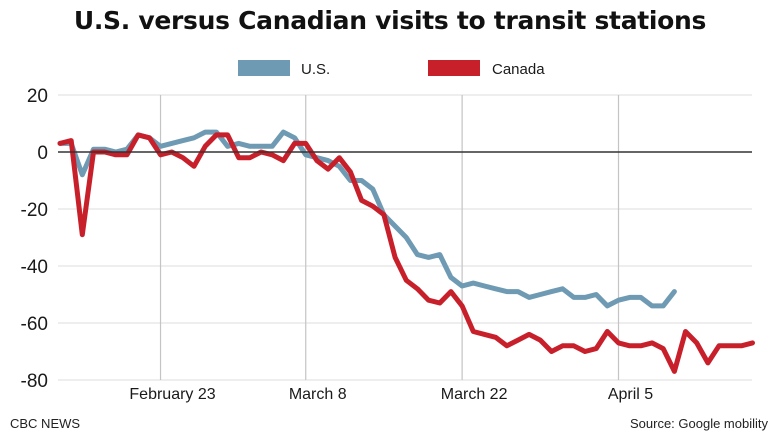  I want to click on x-tick-label: March 22, so click(474, 394).